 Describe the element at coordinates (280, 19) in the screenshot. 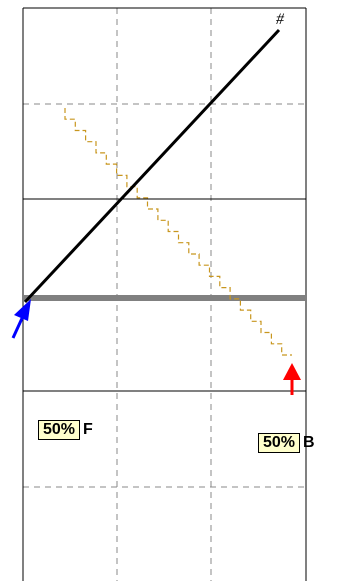

I see `corner-mark: #` at that location.